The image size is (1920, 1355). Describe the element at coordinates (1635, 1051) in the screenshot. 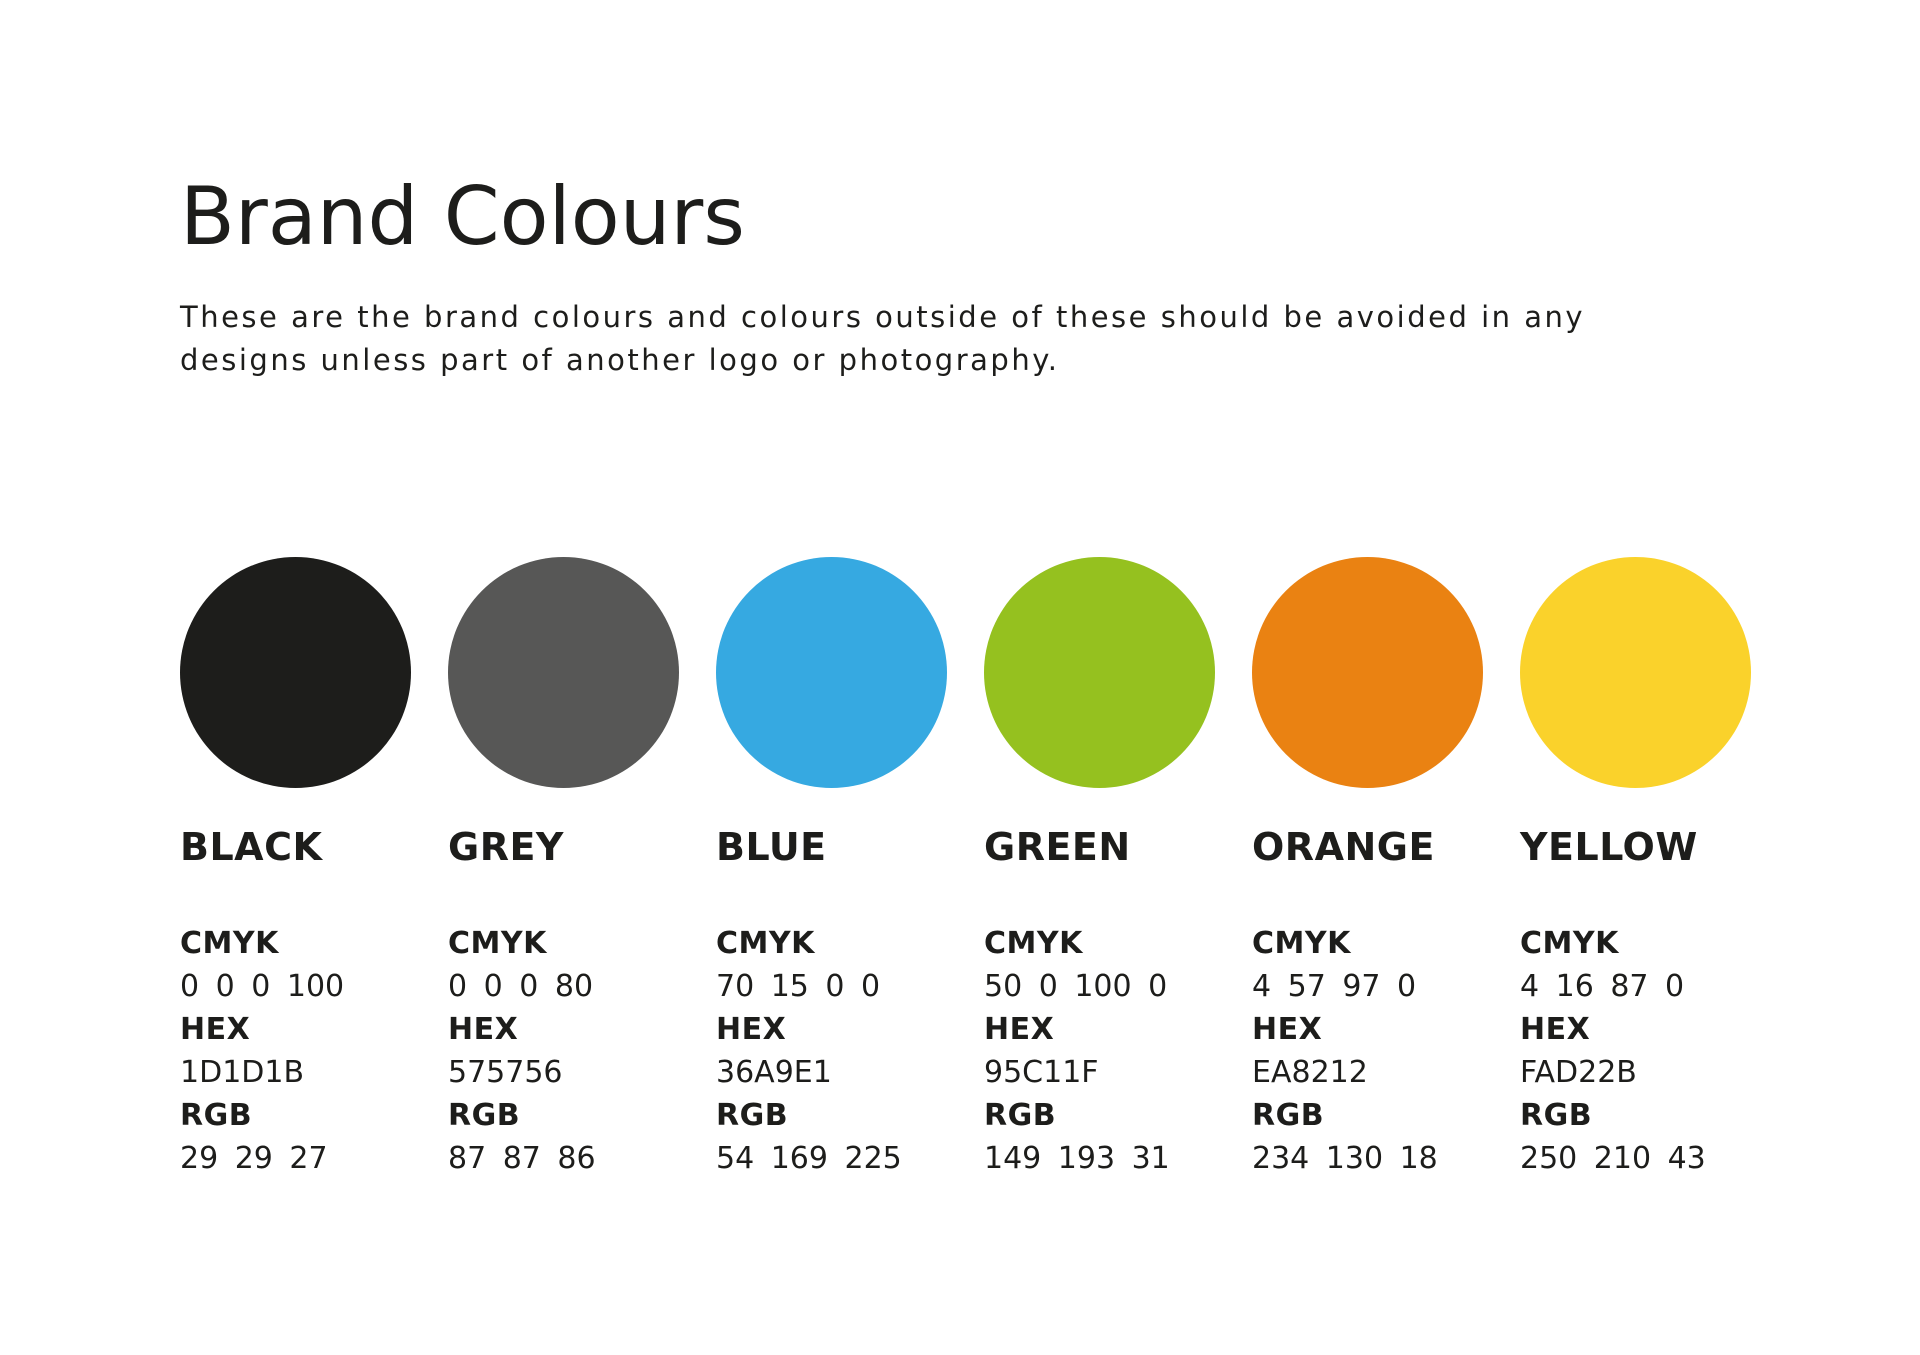

I see `swatch-details: CMYK 4 16 87 0 HEX FAD22B RGB 250 210 43` at that location.